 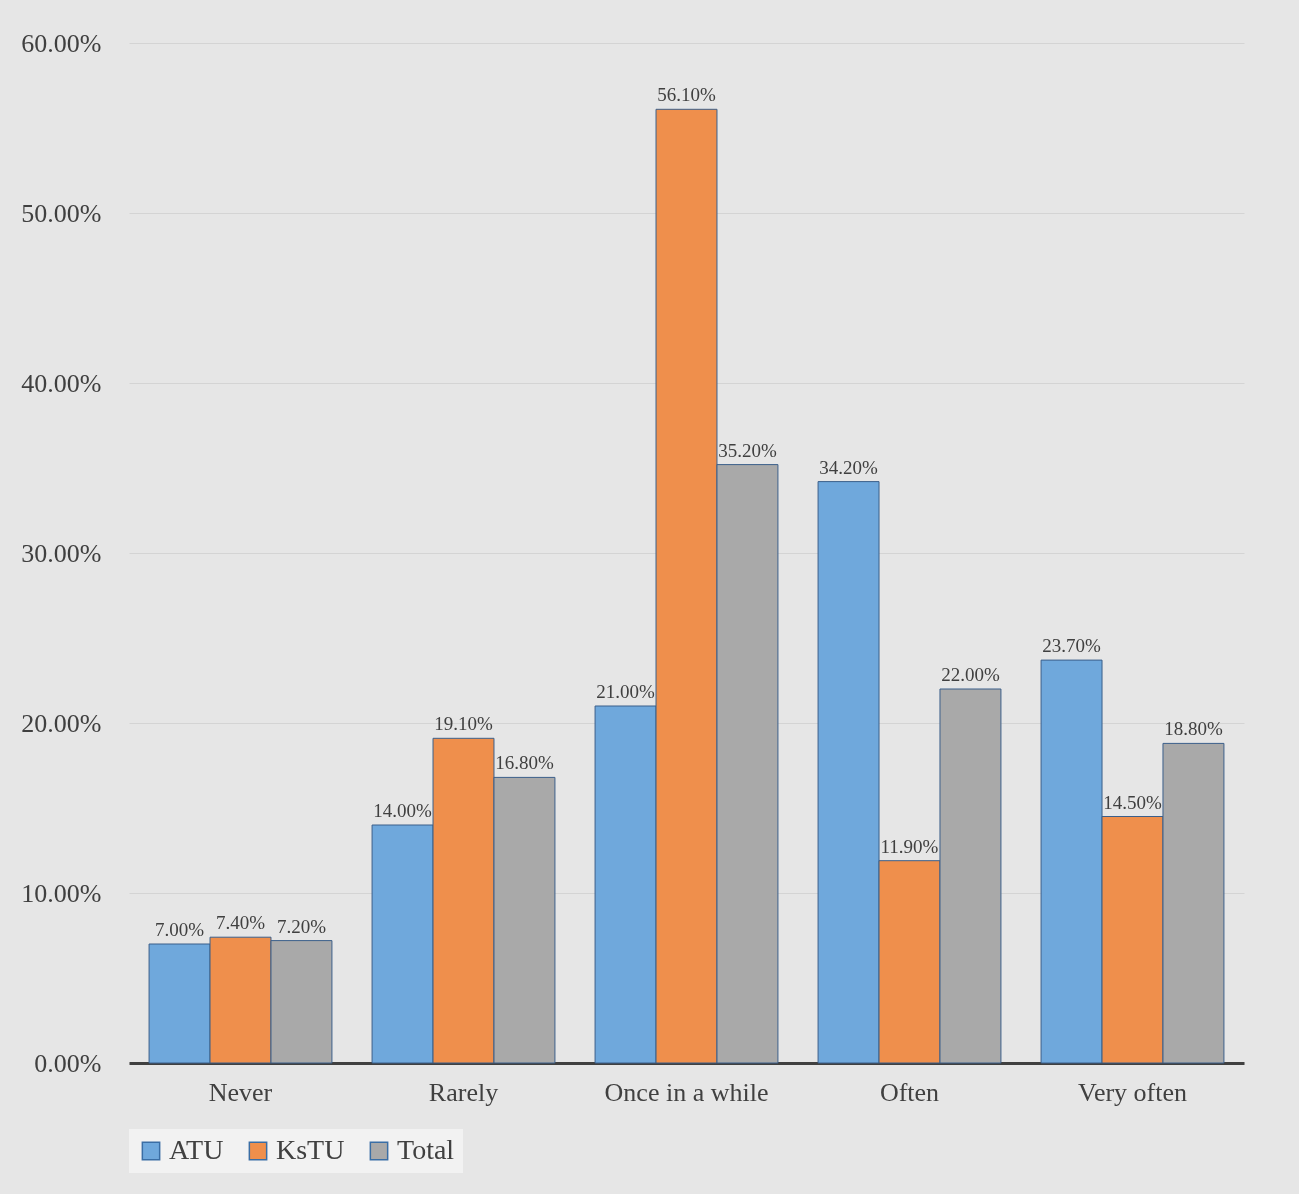 What do you see at coordinates (1193, 729) in the screenshot?
I see `data-label: 18.80%` at bounding box center [1193, 729].